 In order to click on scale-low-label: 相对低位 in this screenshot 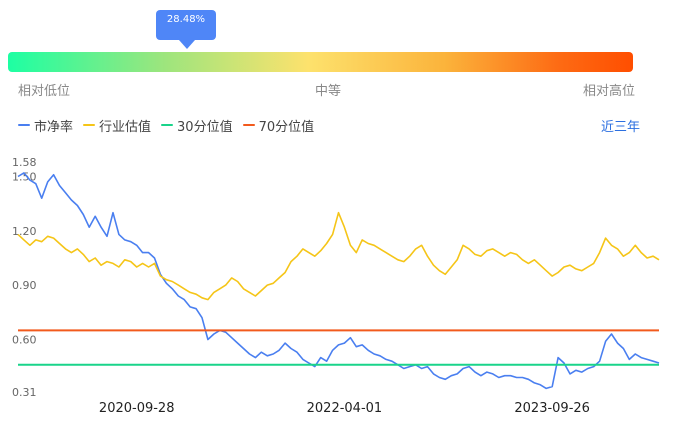, I will do `click(44, 91)`.